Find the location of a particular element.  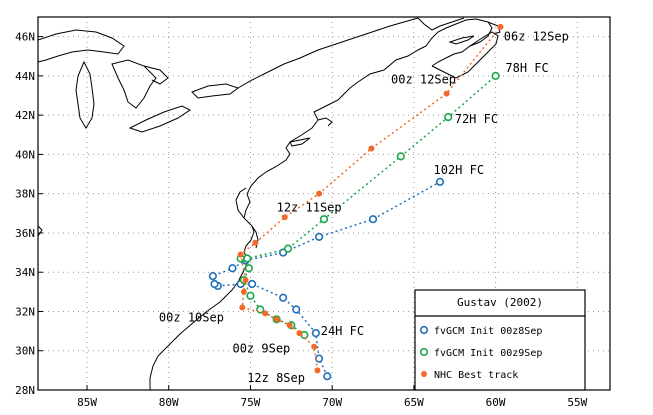

x-tick-label: 70W is located at coordinates (332, 402).